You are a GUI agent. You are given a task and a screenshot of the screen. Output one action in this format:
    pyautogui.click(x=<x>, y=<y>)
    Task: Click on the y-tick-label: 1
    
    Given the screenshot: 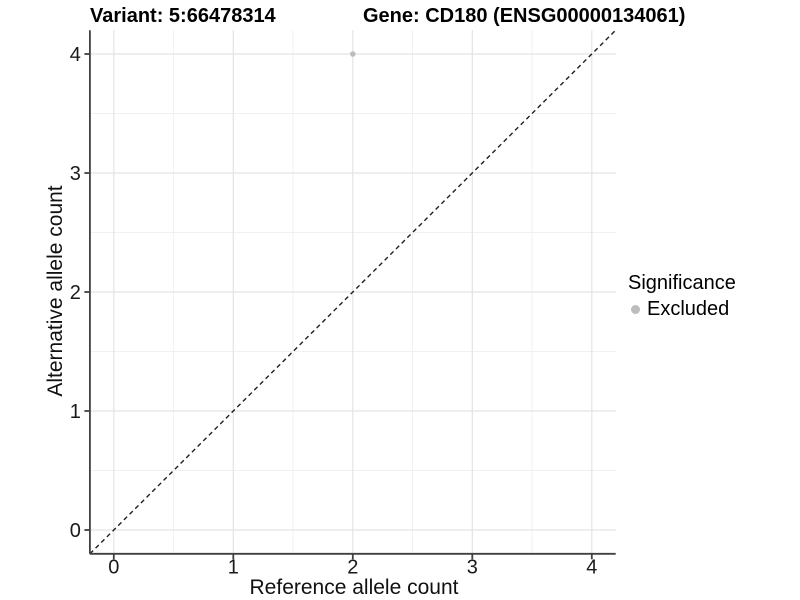 What is the action you would take?
    pyautogui.click(x=75, y=412)
    